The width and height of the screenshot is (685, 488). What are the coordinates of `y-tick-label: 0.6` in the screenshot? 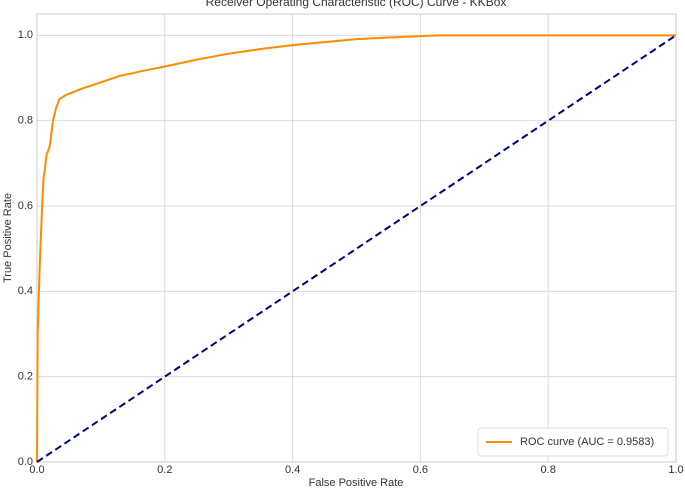 It's located at (25, 206).